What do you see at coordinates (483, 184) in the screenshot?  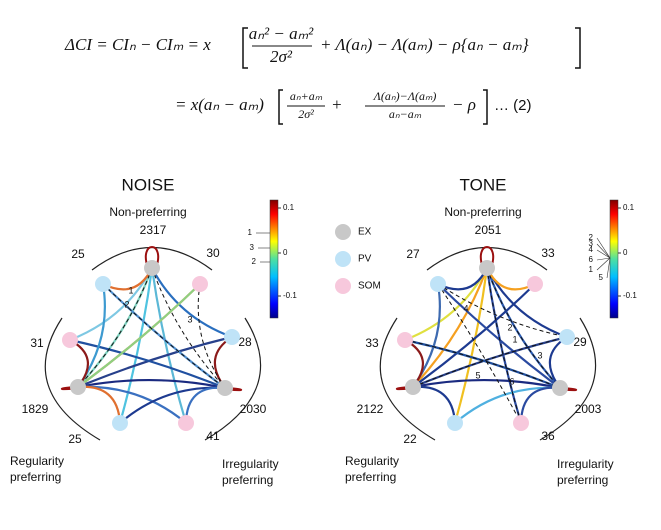 I see `panel-title: TONE` at bounding box center [483, 184].